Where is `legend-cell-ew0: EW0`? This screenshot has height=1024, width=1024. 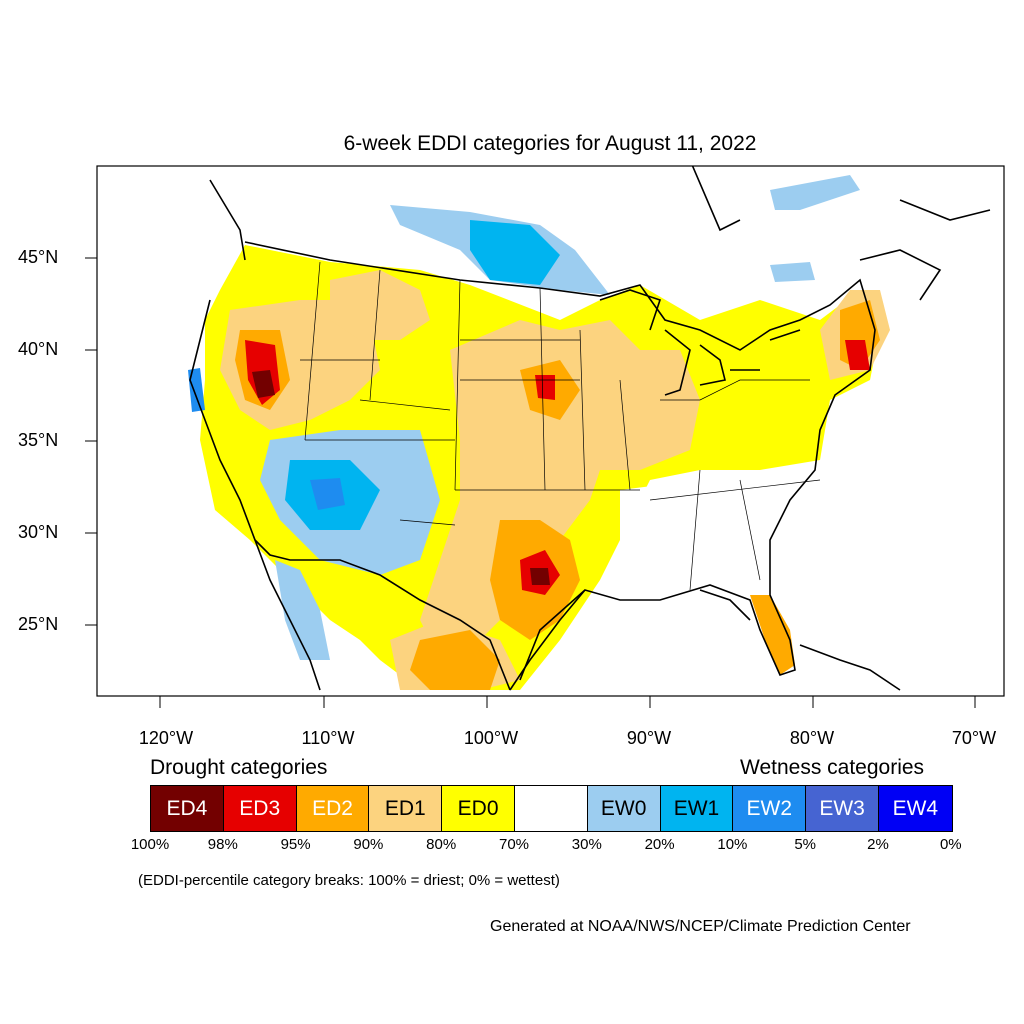
legend-cell-ew0: EW0 is located at coordinates (624, 808).